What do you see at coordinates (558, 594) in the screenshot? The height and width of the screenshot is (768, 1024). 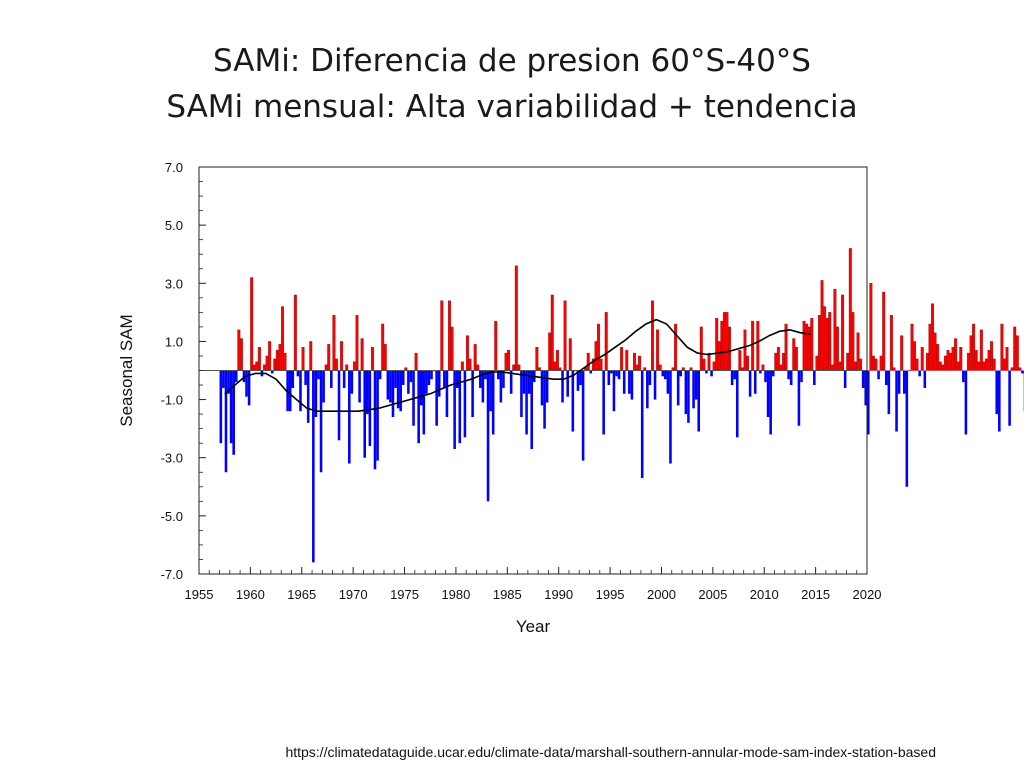 I see `x-tick-label: 1990` at bounding box center [558, 594].